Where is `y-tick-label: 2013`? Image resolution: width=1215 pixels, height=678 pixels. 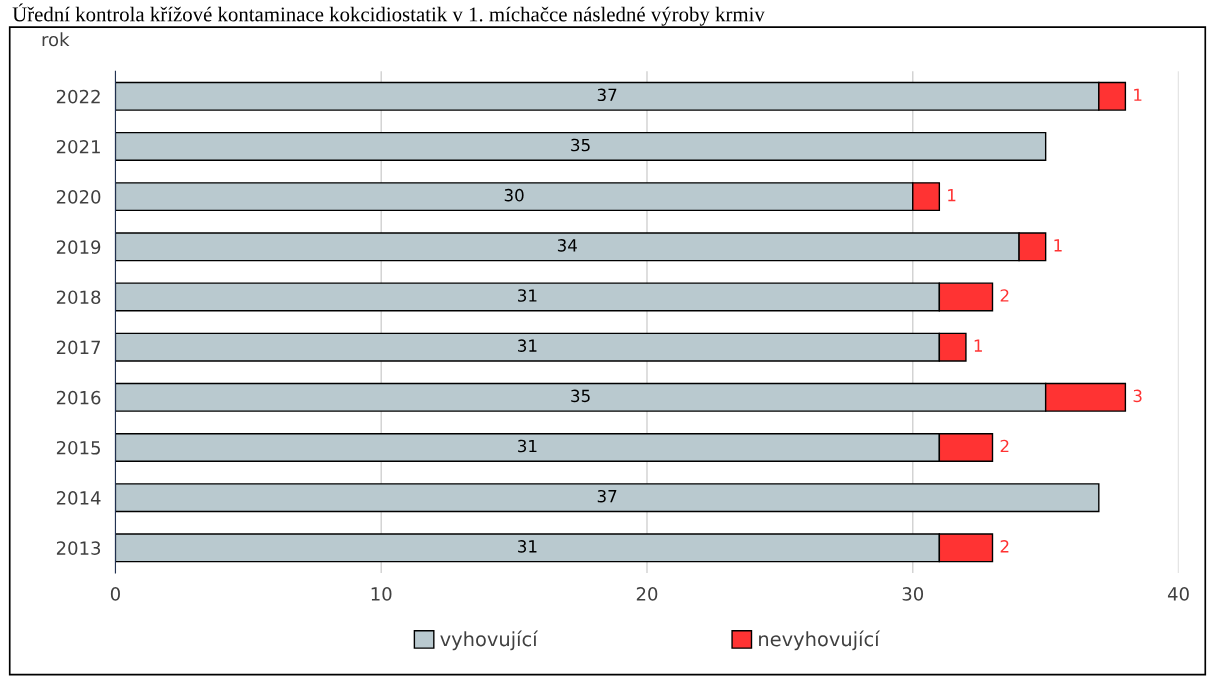 y-tick-label: 2013 is located at coordinates (78, 548).